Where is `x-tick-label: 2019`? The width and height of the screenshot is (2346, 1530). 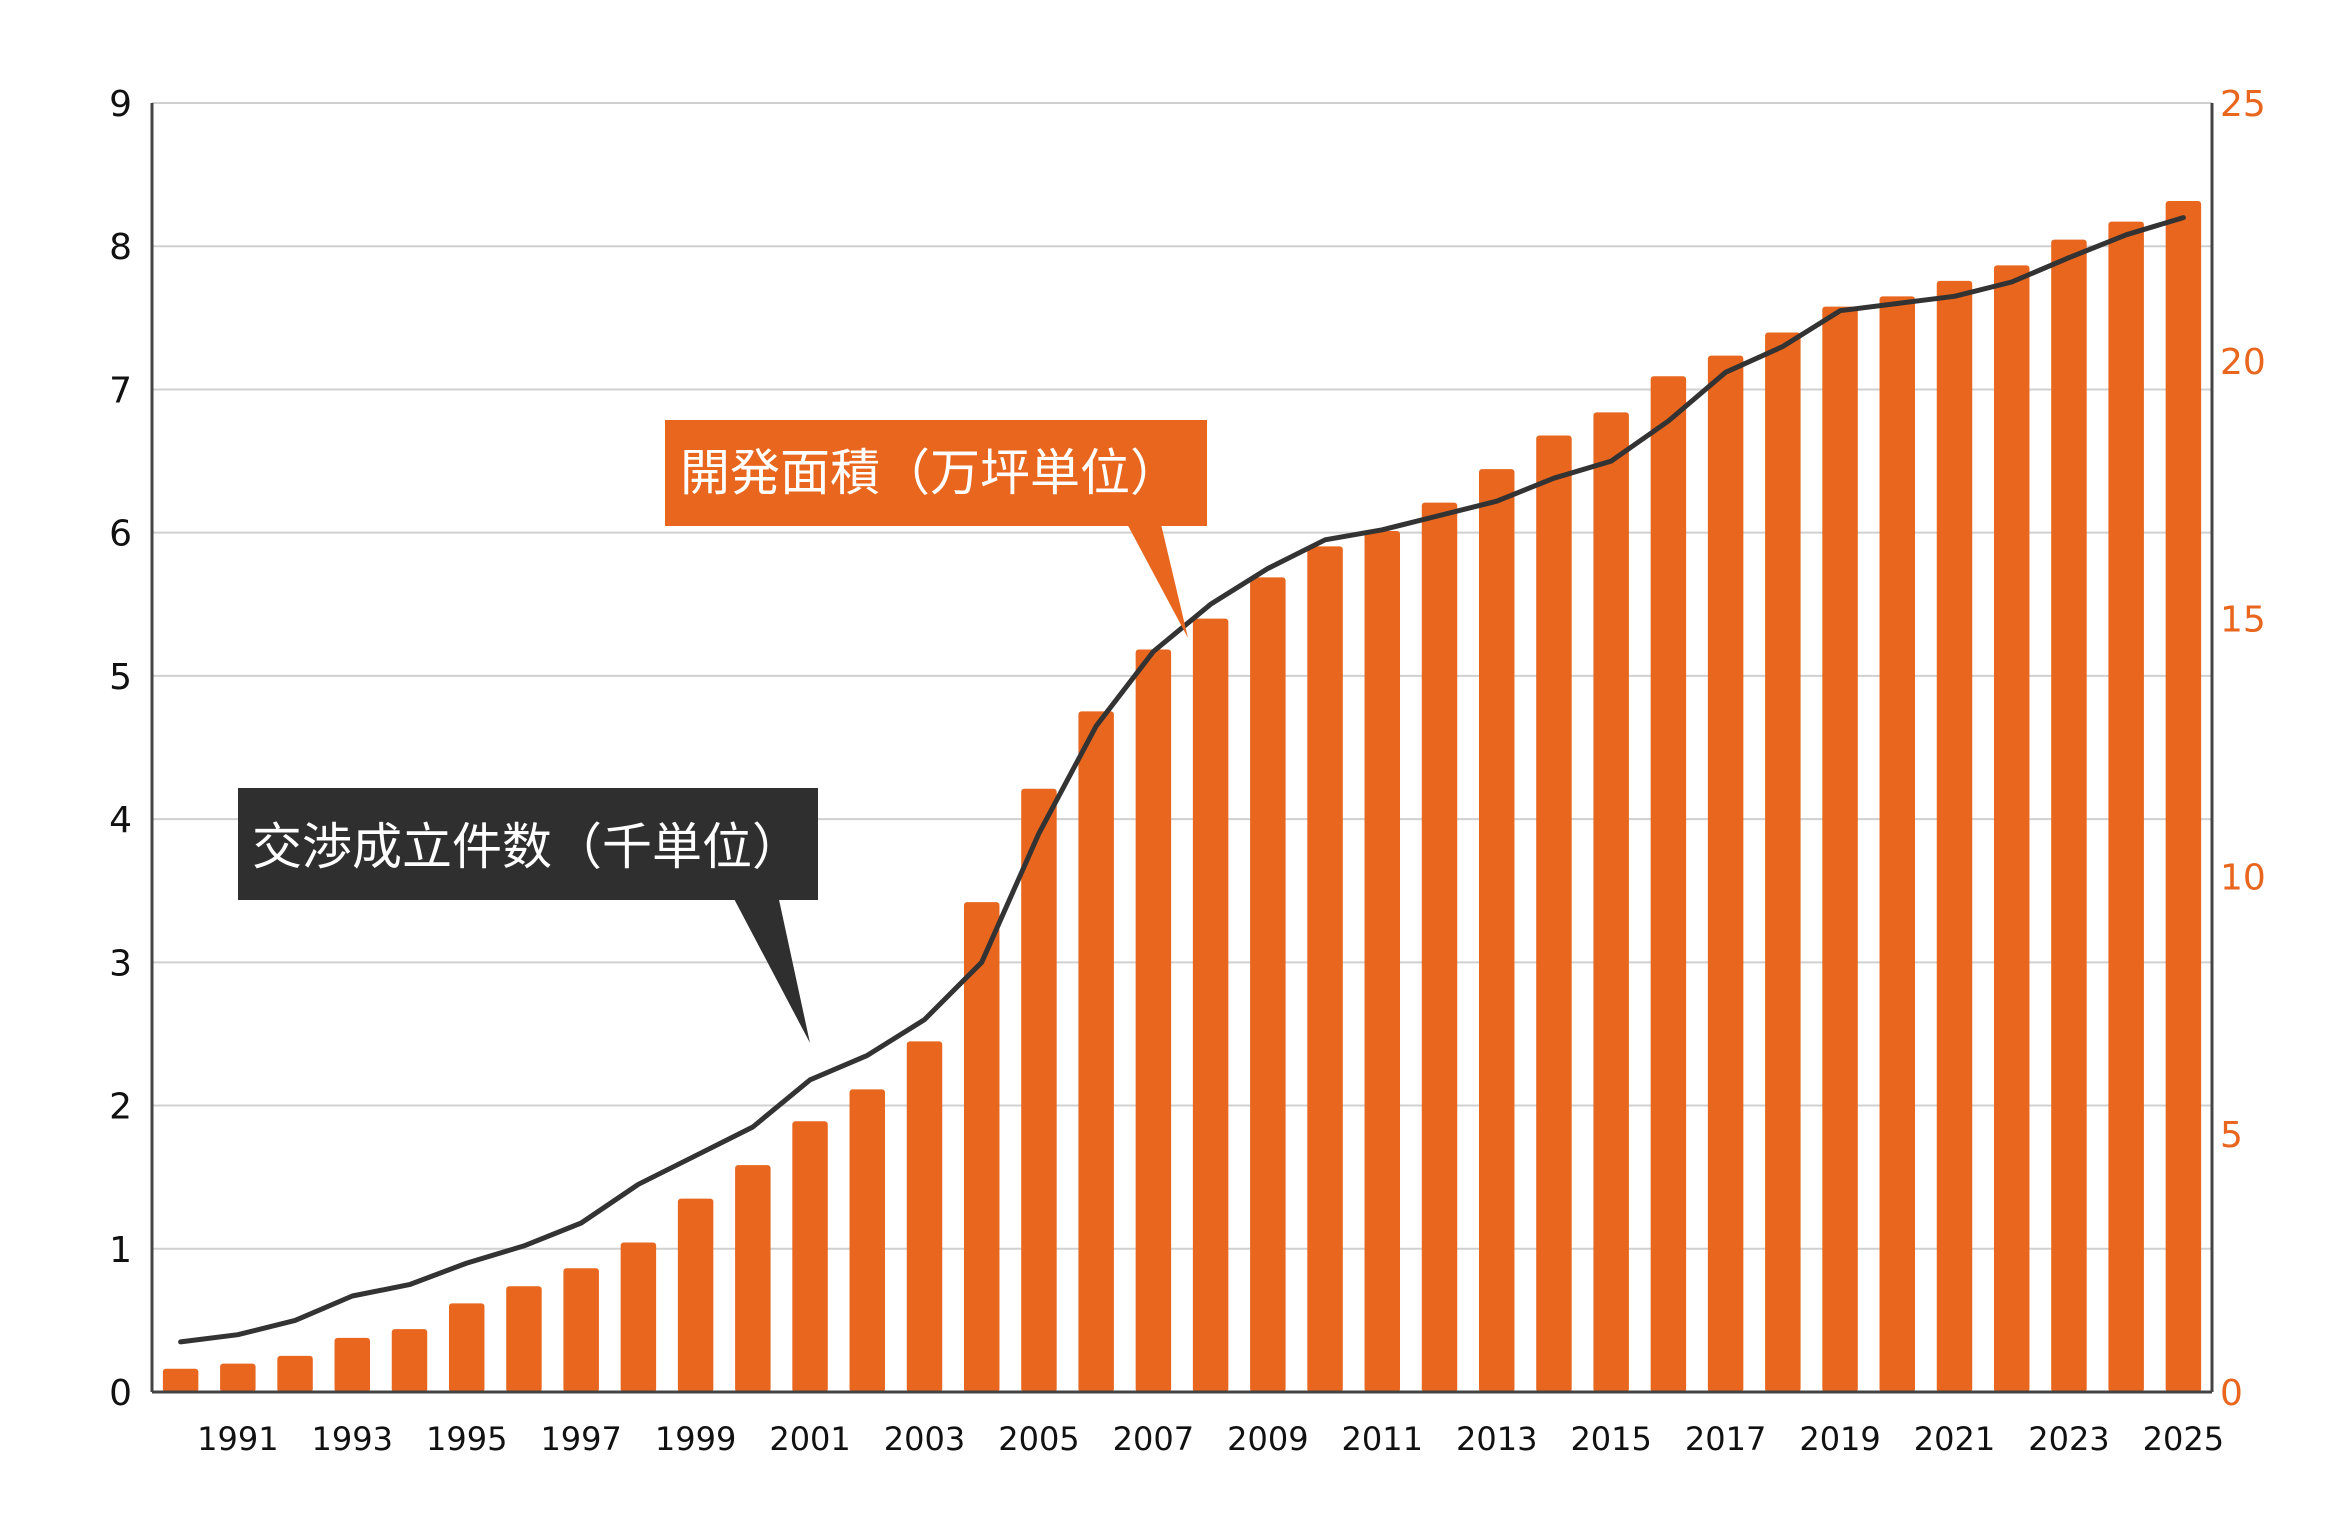 x-tick-label: 2019 is located at coordinates (1839, 1439).